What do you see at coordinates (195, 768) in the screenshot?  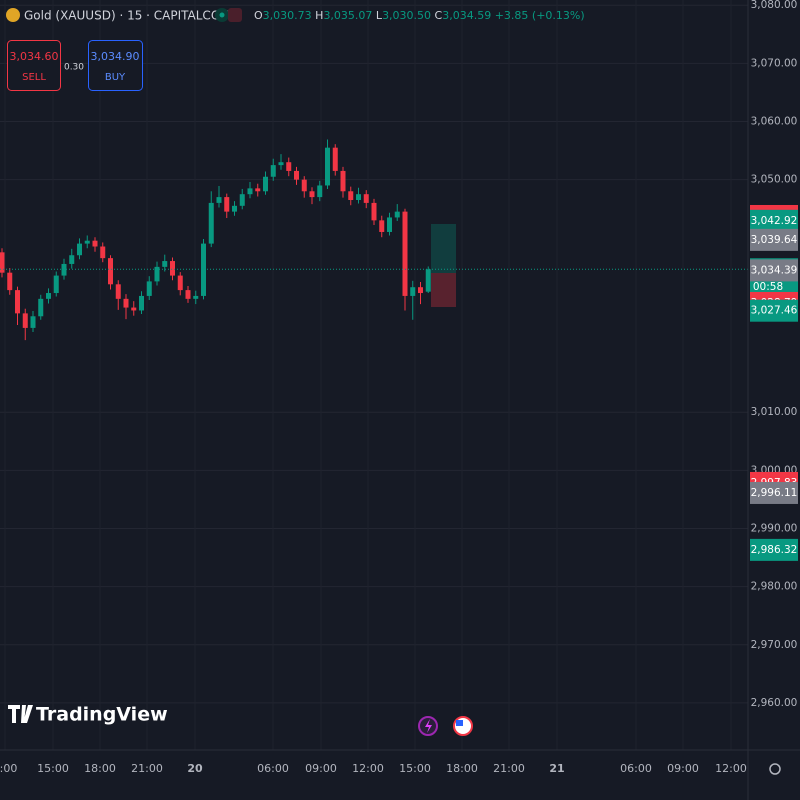 I see `x-tick-label: 20` at bounding box center [195, 768].